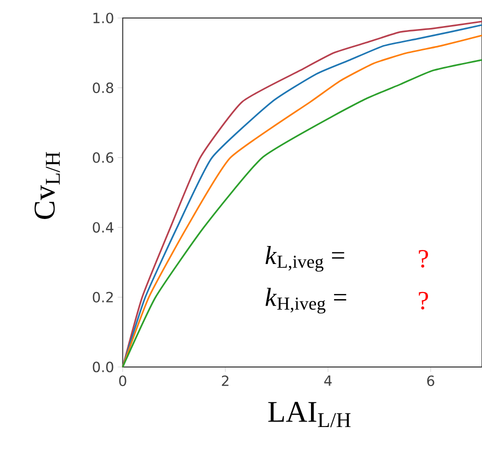  I want to click on x-tick-label: 4, so click(328, 381).